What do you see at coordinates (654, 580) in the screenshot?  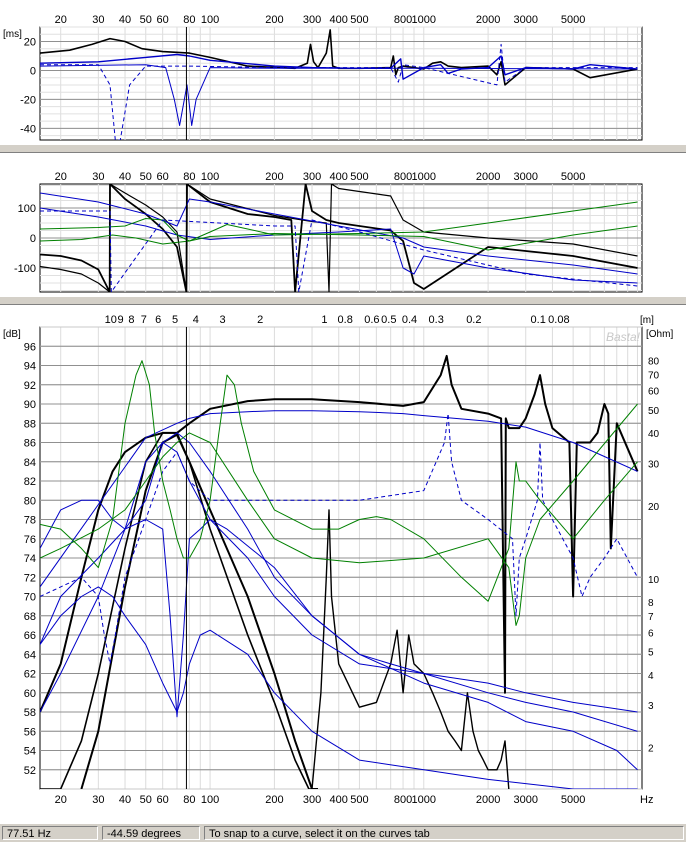 I see `y2-tick-label: 10` at bounding box center [654, 580].